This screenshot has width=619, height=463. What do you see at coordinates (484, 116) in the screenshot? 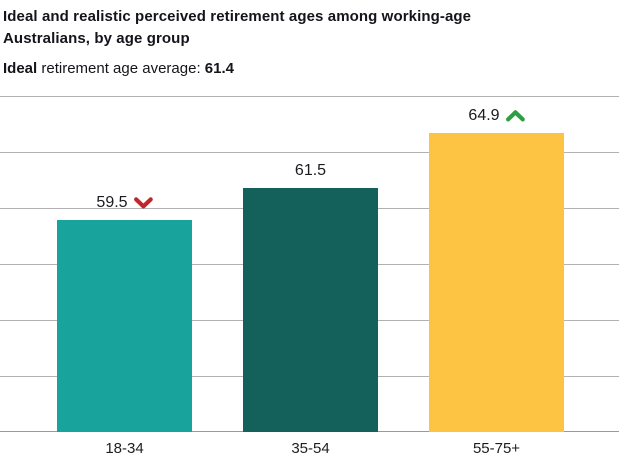
I see `bar-value-text: 64.9` at bounding box center [484, 116].